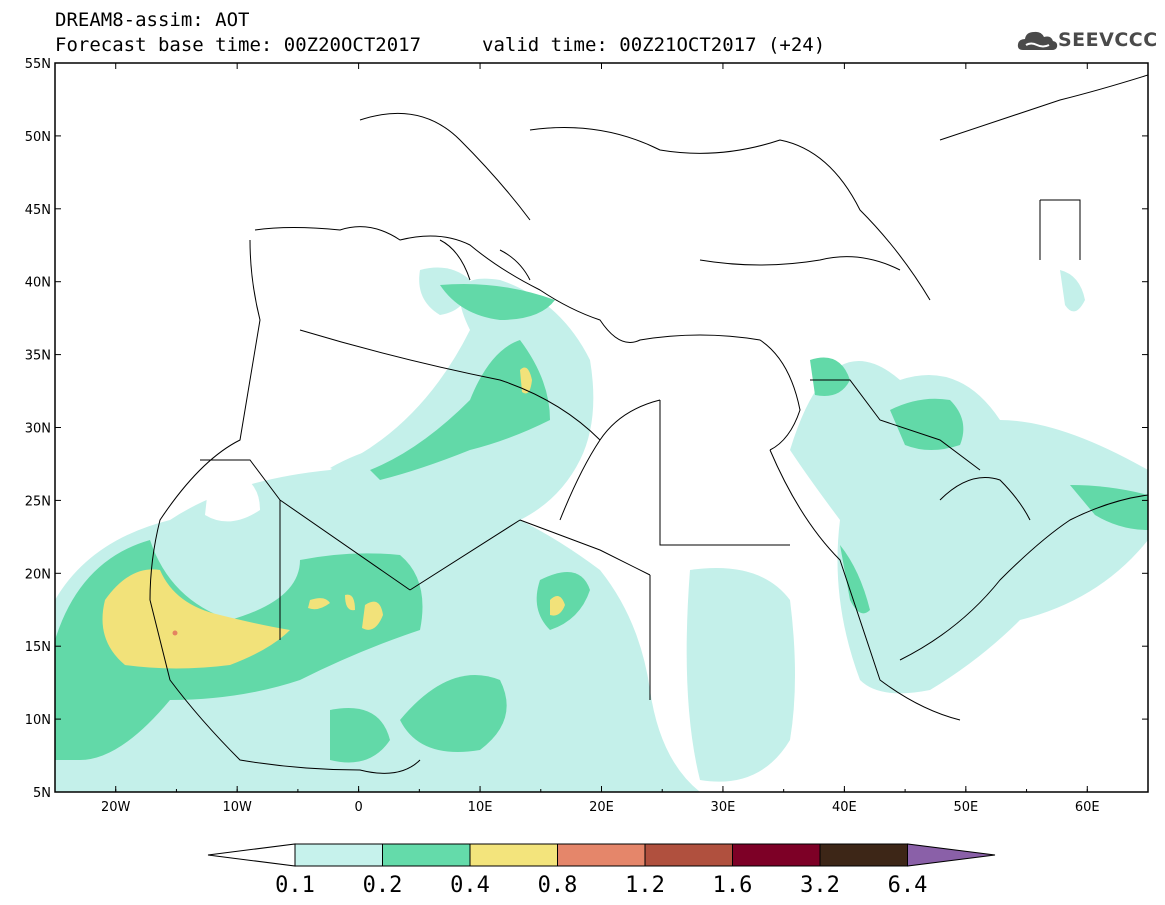  Describe the element at coordinates (951, 855) in the screenshot. I see `colorbar-over-triangle` at that location.